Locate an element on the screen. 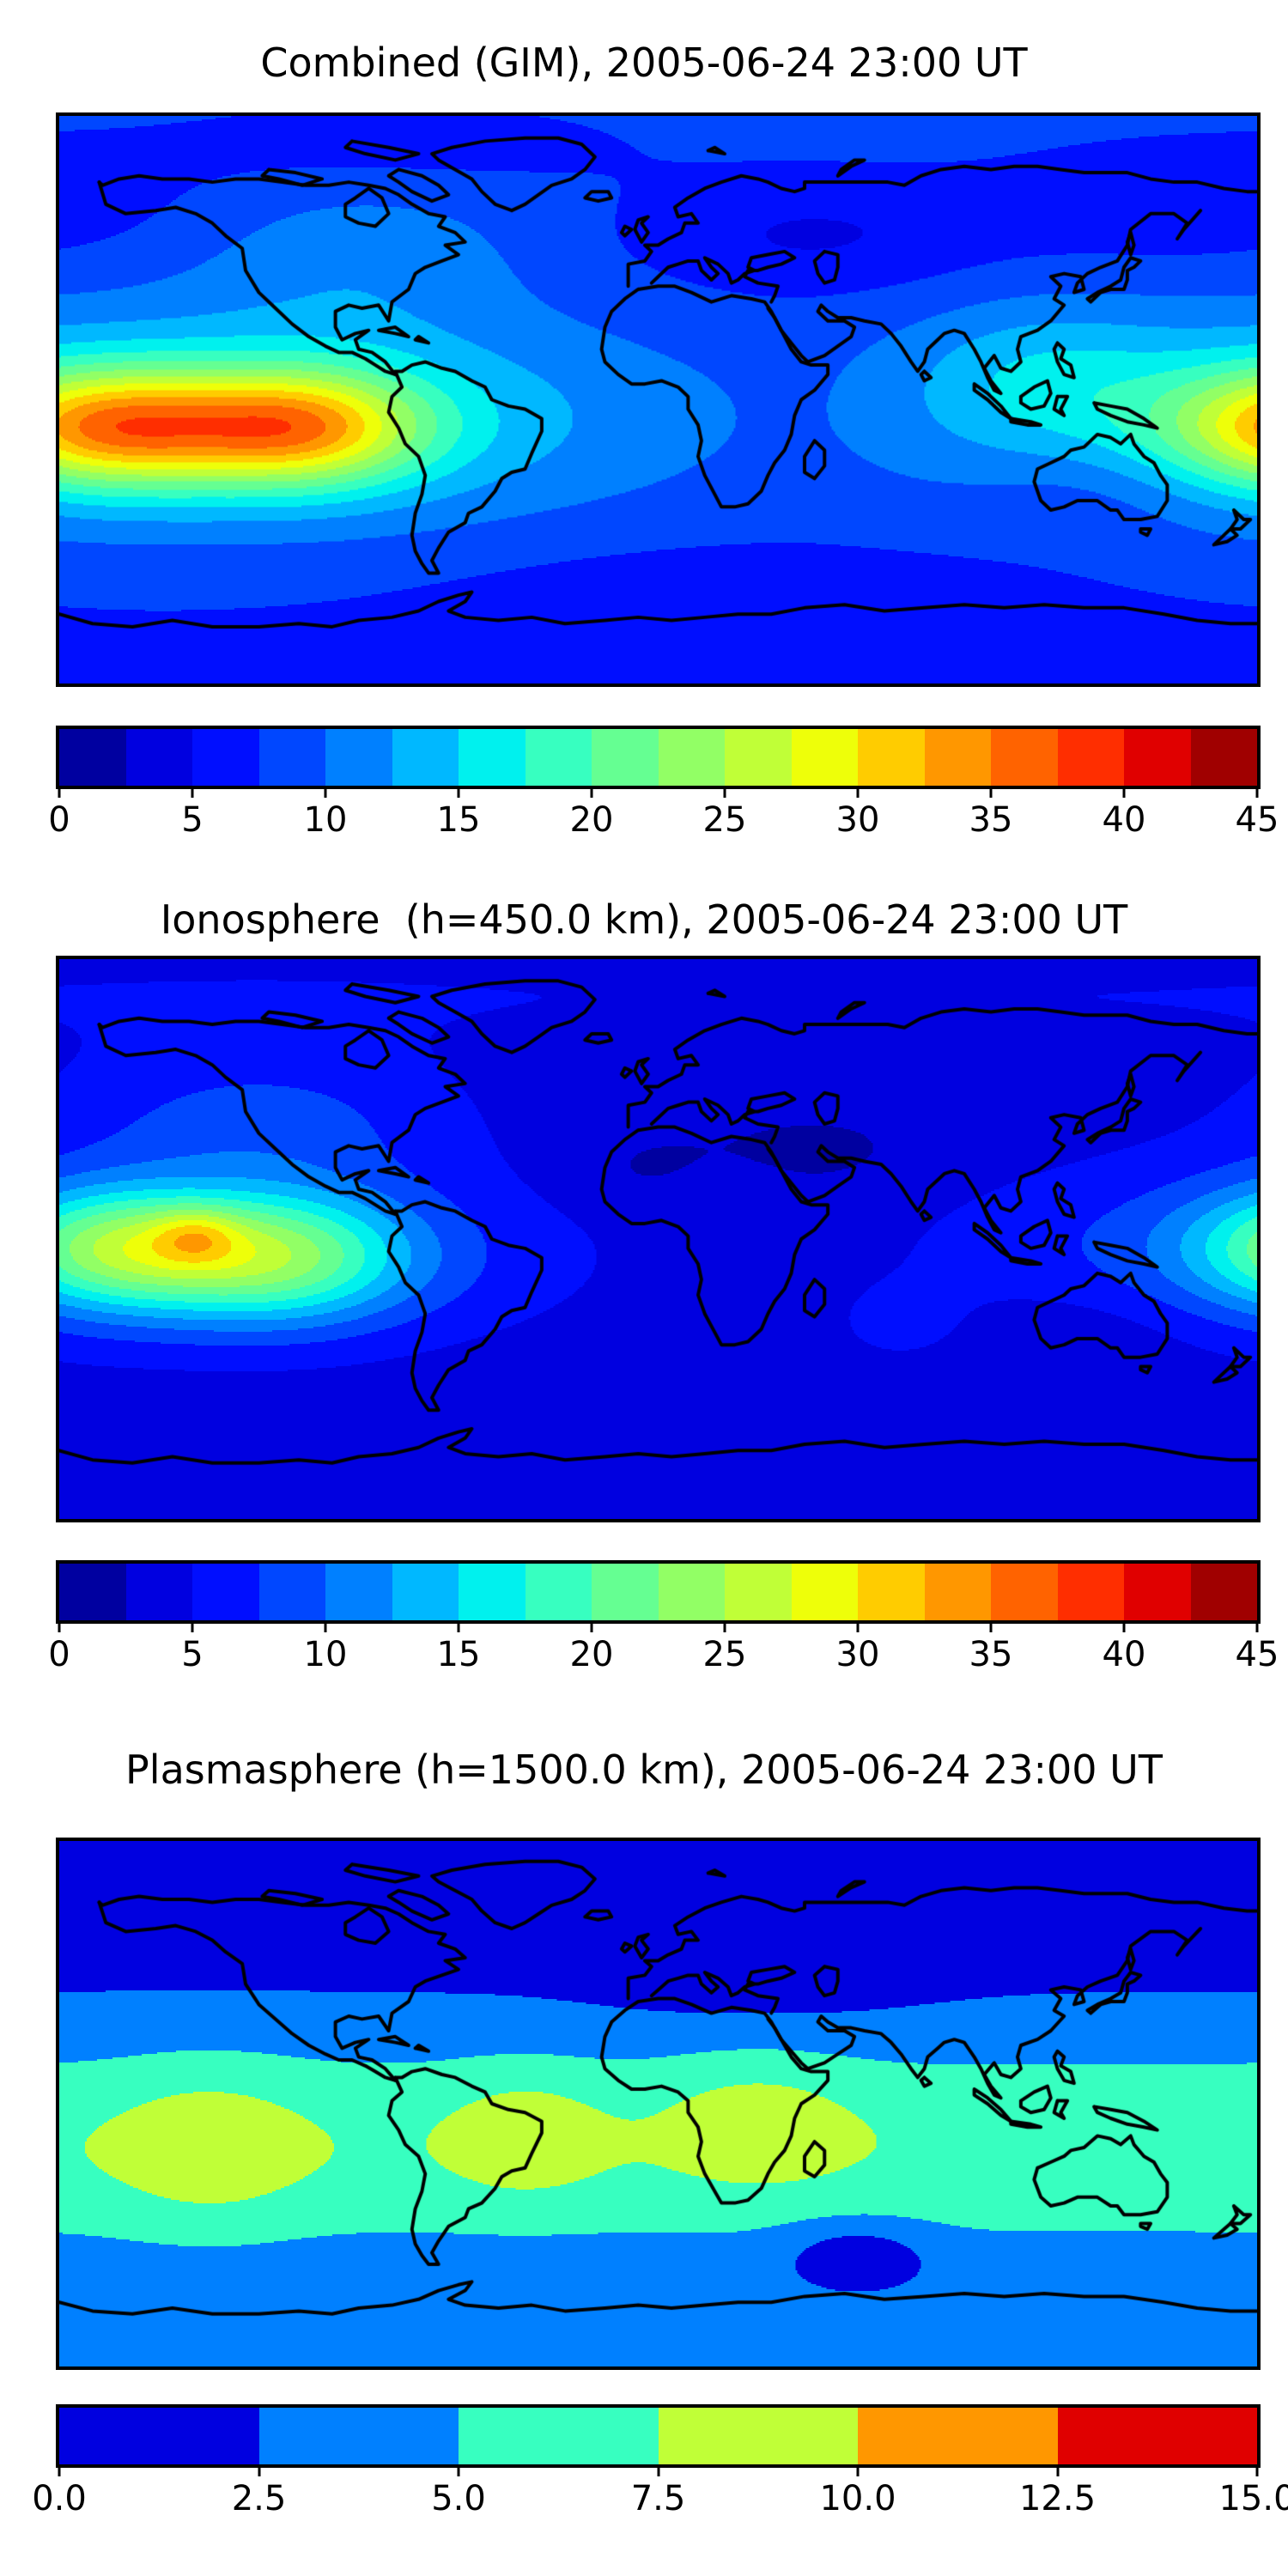 This screenshot has height=2576, width=1288. colorbar-tick-label: 12.5 is located at coordinates (1057, 2499).